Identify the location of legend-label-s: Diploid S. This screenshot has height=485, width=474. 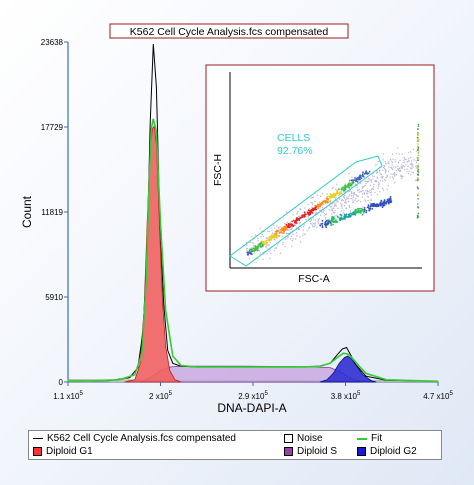
(317, 451).